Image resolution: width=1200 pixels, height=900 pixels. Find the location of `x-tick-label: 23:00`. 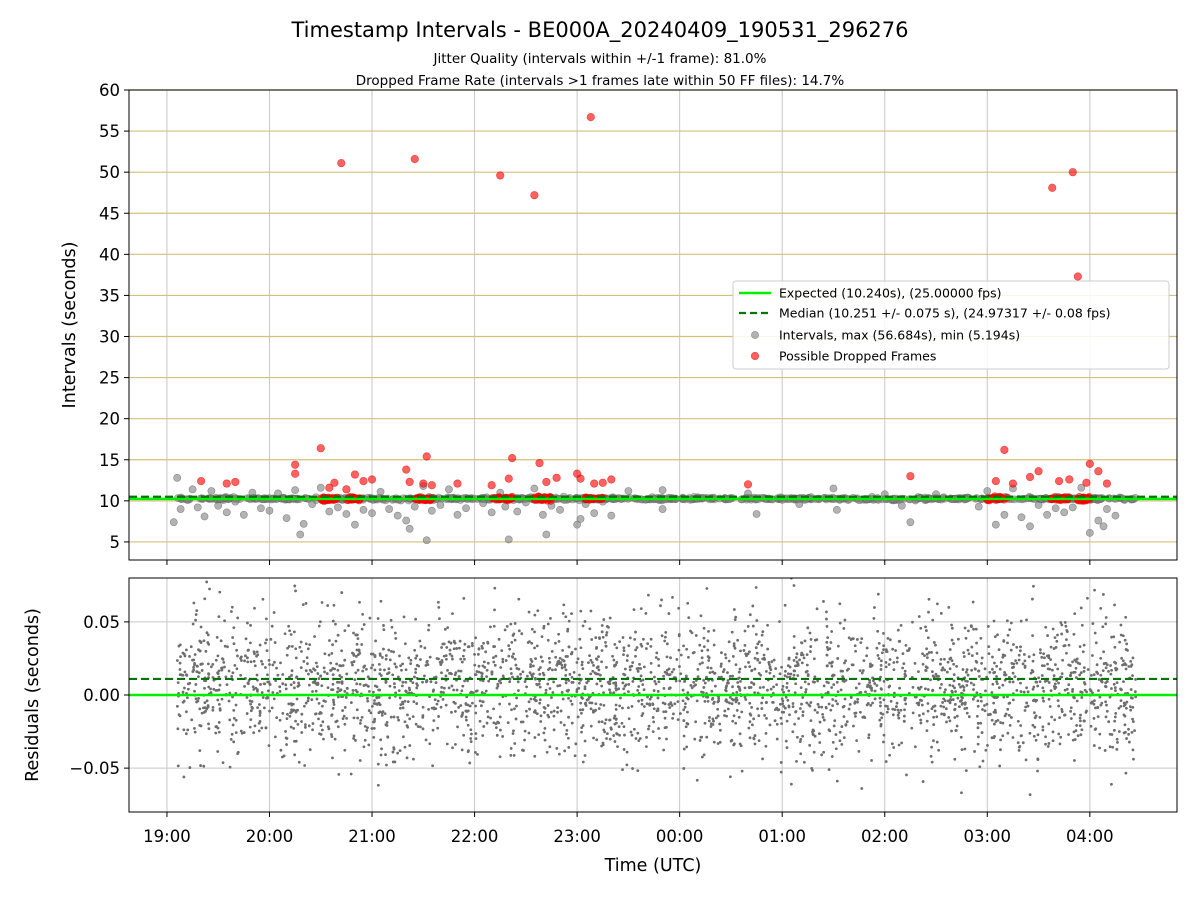

x-tick-label: 23:00 is located at coordinates (577, 836).